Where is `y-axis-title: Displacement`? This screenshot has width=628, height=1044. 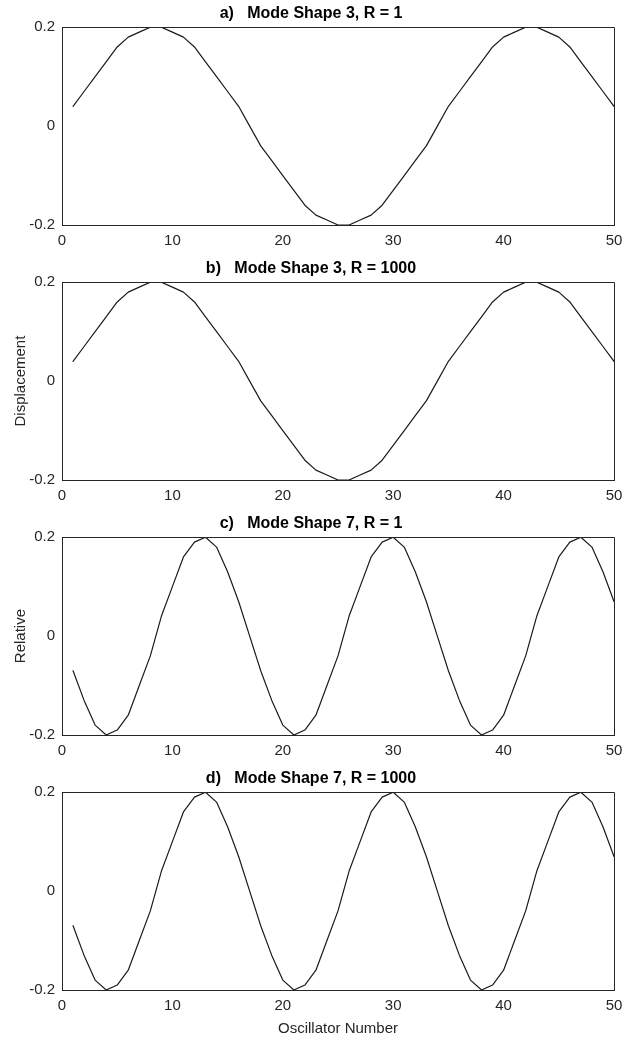 y-axis-title: Displacement is located at coordinates (20, 380).